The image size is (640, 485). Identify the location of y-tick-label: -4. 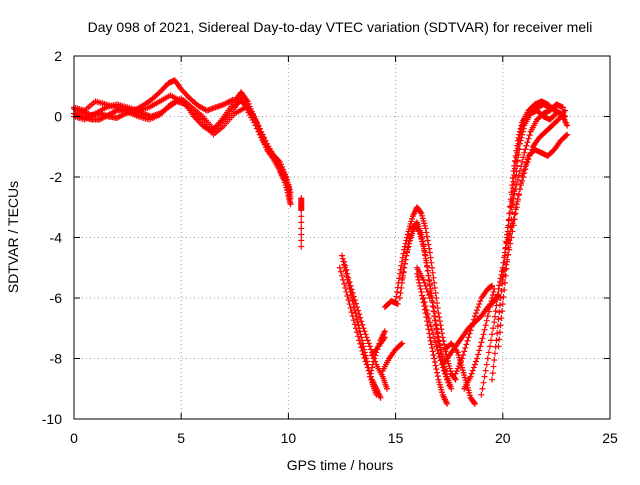
(56, 238).